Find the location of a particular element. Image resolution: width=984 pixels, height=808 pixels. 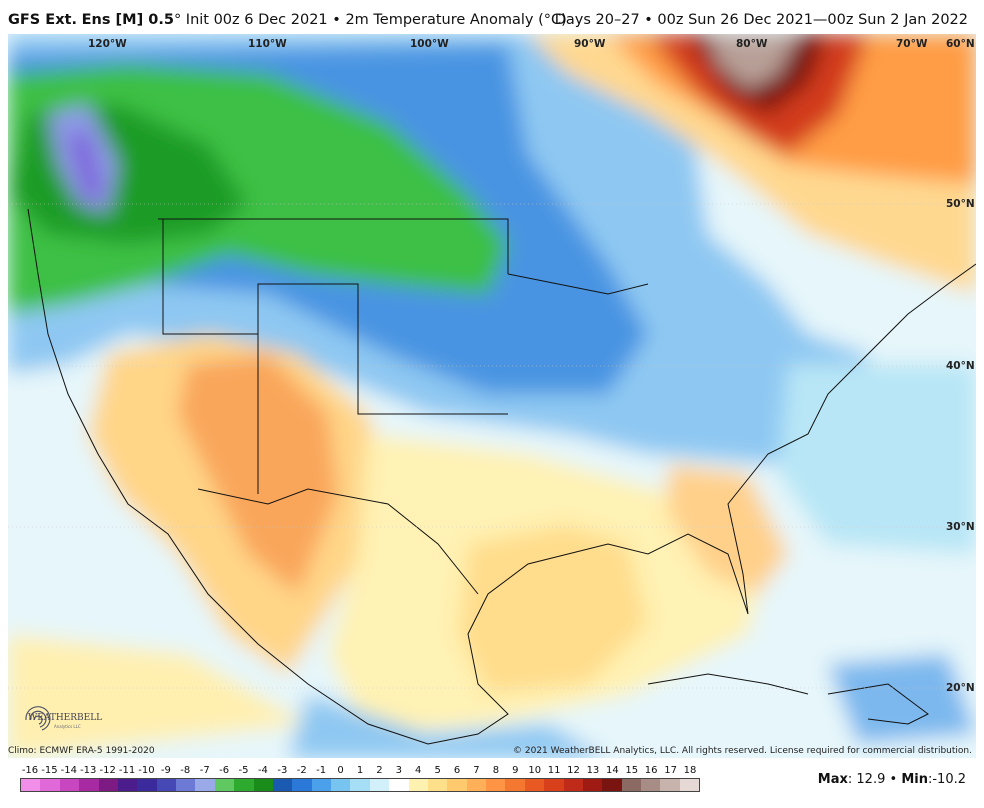

colorbar-tick-label: 16 is located at coordinates (651, 770).